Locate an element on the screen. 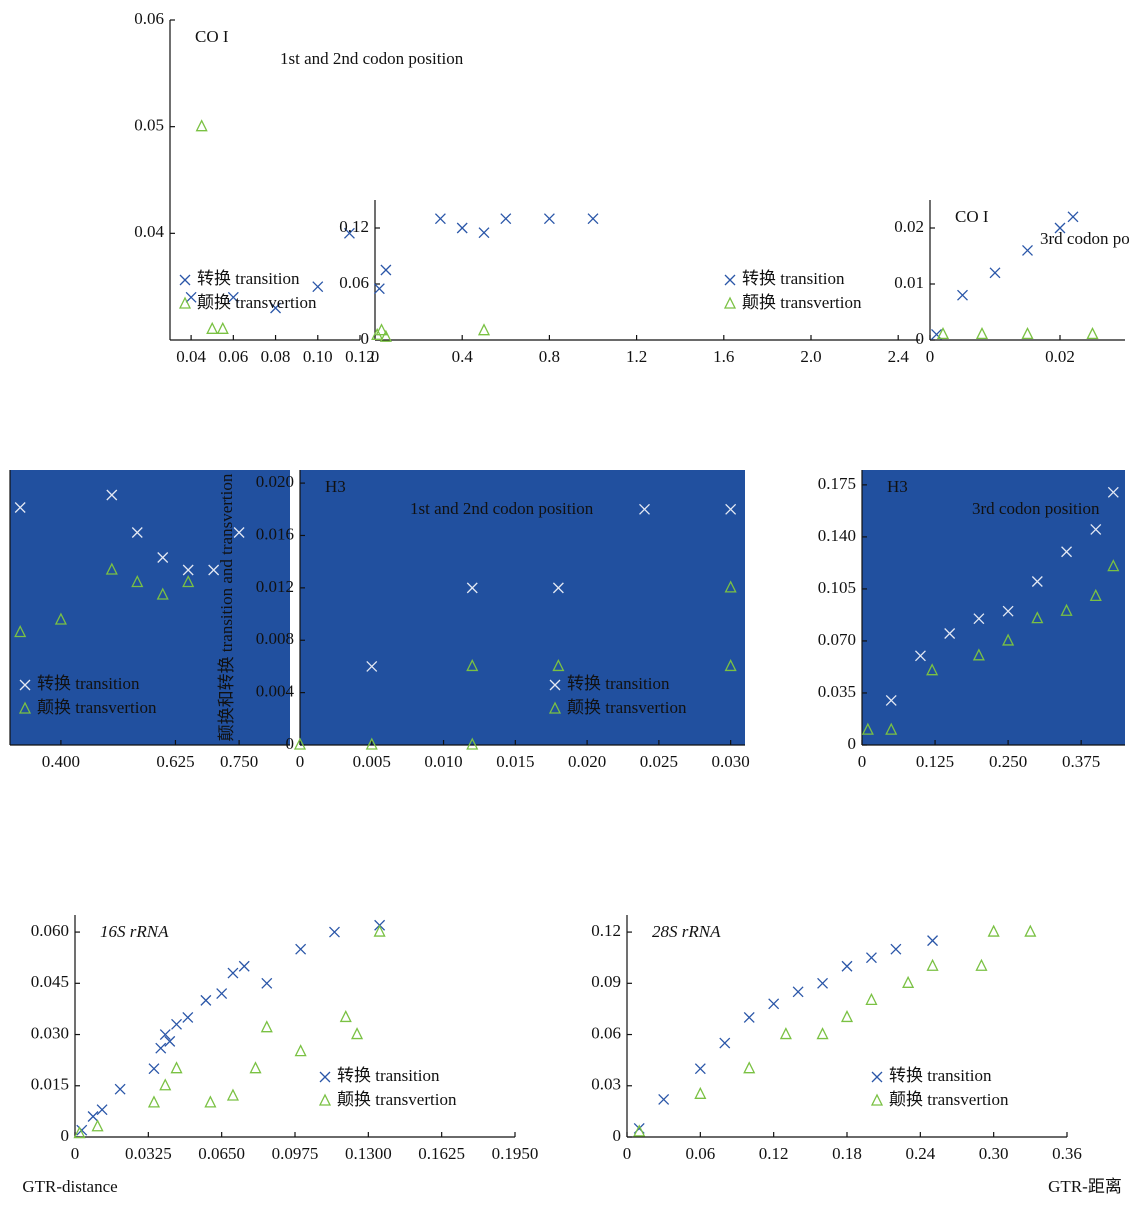 Image resolution: width=1129 pixels, height=1206 pixels. x-tick-label: 0.12 is located at coordinates (360, 356).